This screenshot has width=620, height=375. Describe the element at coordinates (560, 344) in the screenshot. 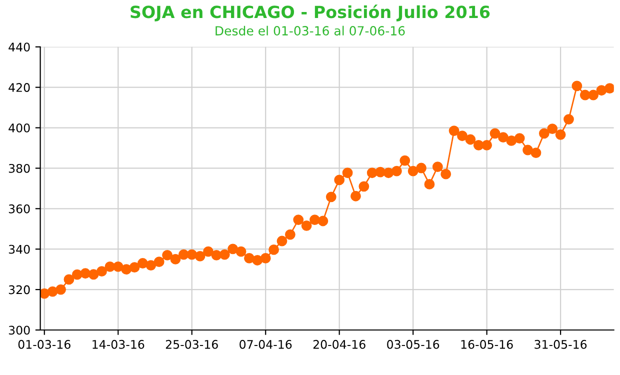

I see `x-tick-label: 31-05-16` at that location.